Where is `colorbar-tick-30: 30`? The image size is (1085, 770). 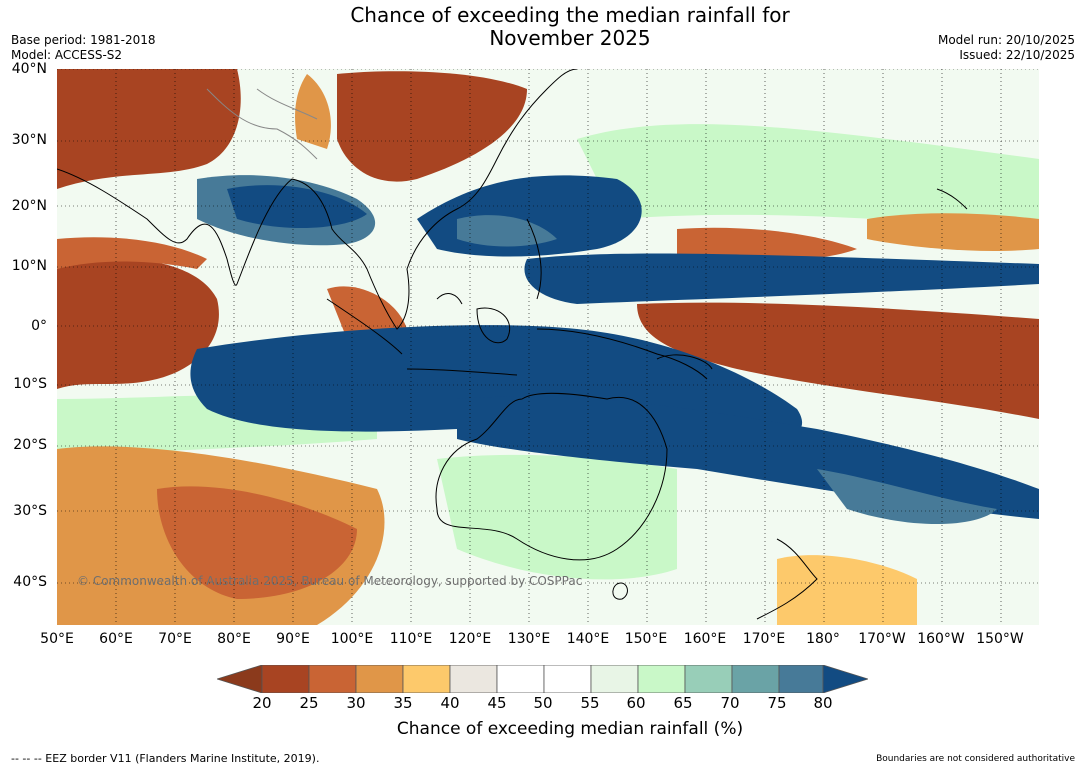 colorbar-tick-30: 30 is located at coordinates (356, 703).